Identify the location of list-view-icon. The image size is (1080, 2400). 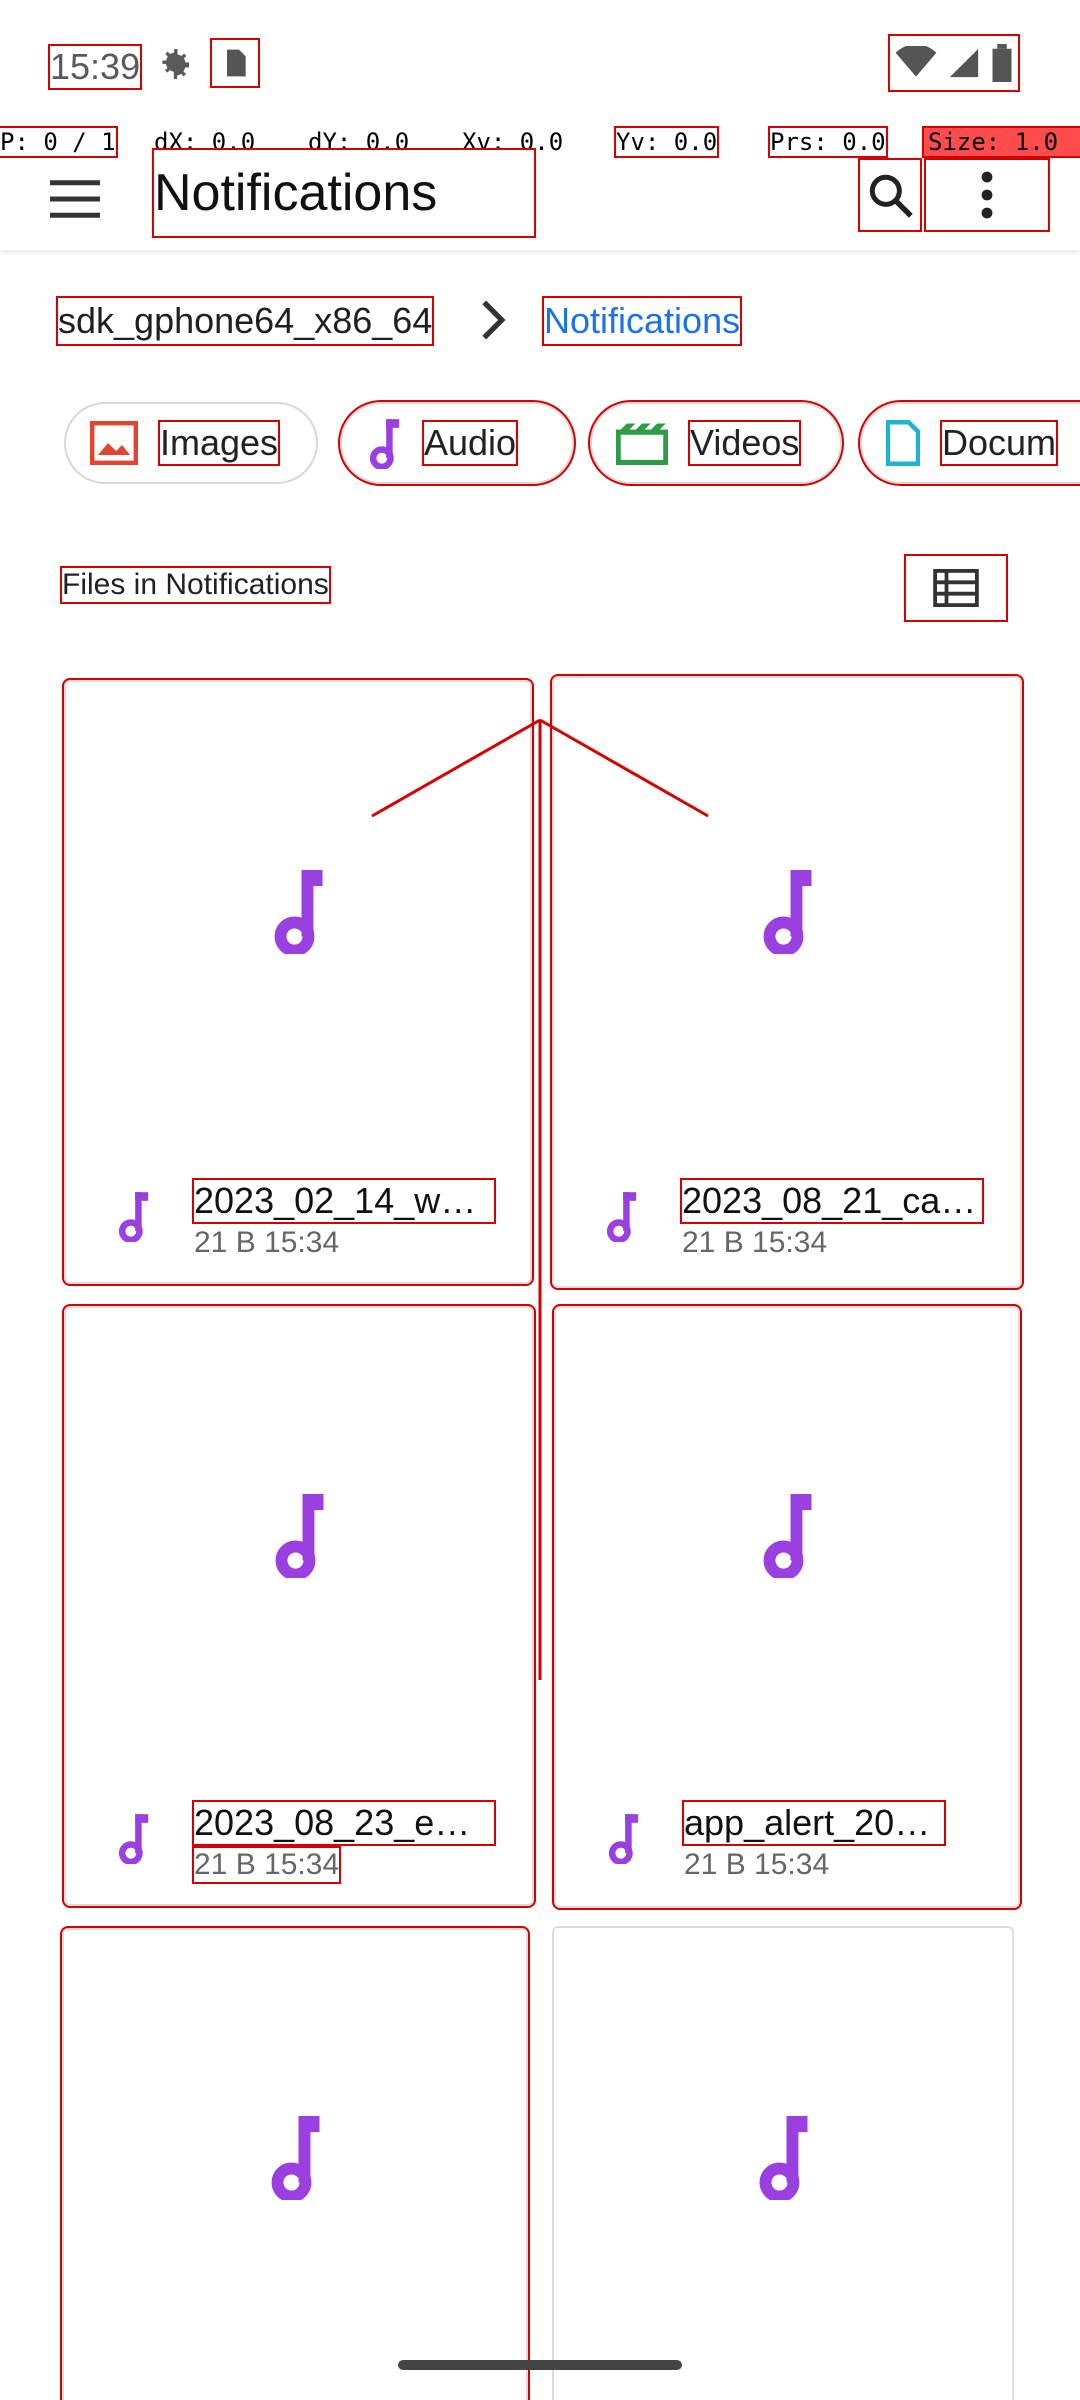
(956, 588).